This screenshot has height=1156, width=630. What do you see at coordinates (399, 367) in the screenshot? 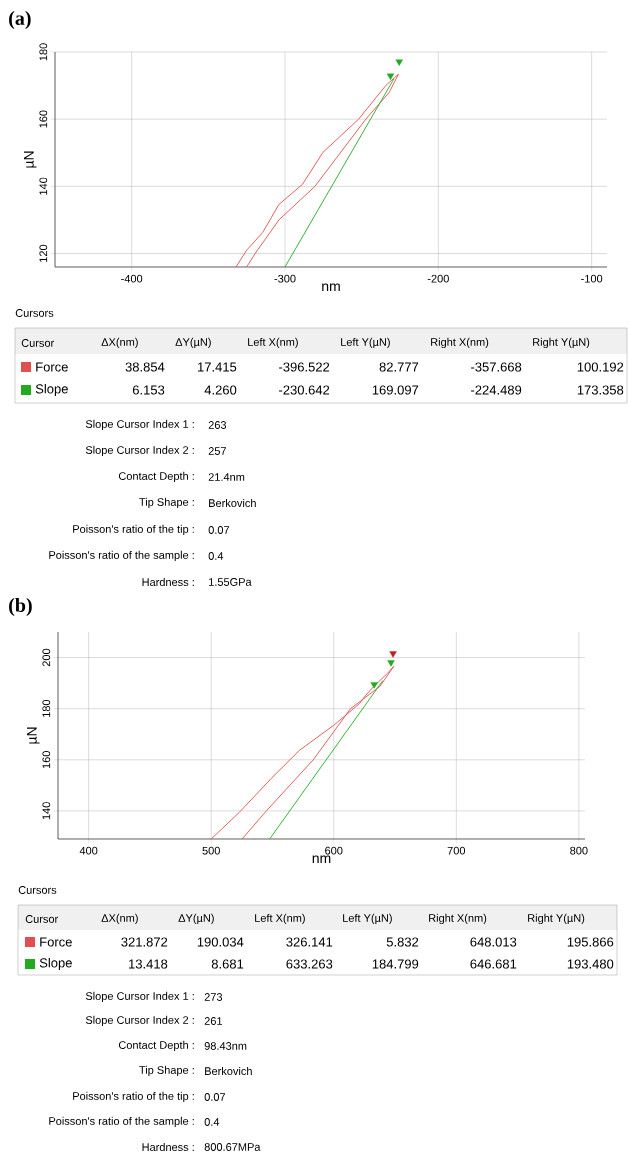
I see `text: 82.777` at bounding box center [399, 367].